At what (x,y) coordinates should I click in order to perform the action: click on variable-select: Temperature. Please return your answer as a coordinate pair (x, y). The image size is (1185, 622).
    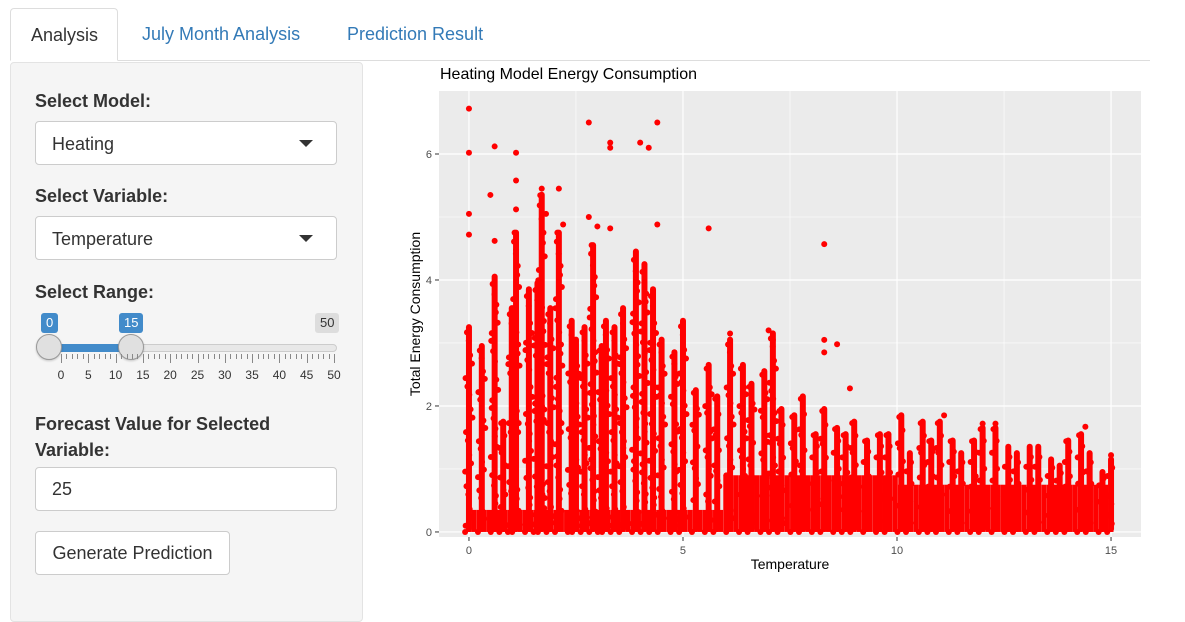
    Looking at the image, I should click on (186, 238).